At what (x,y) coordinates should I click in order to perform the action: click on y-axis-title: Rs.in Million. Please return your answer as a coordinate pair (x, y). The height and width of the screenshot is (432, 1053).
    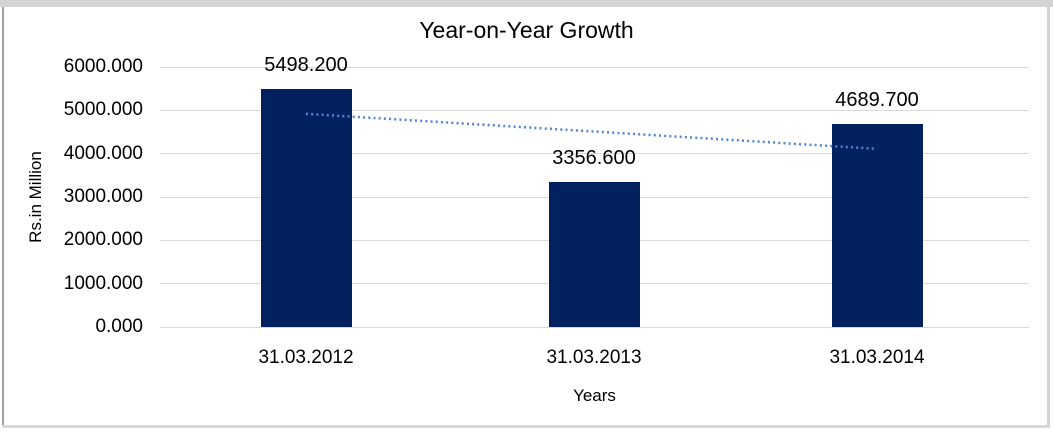
    Looking at the image, I should click on (35, 197).